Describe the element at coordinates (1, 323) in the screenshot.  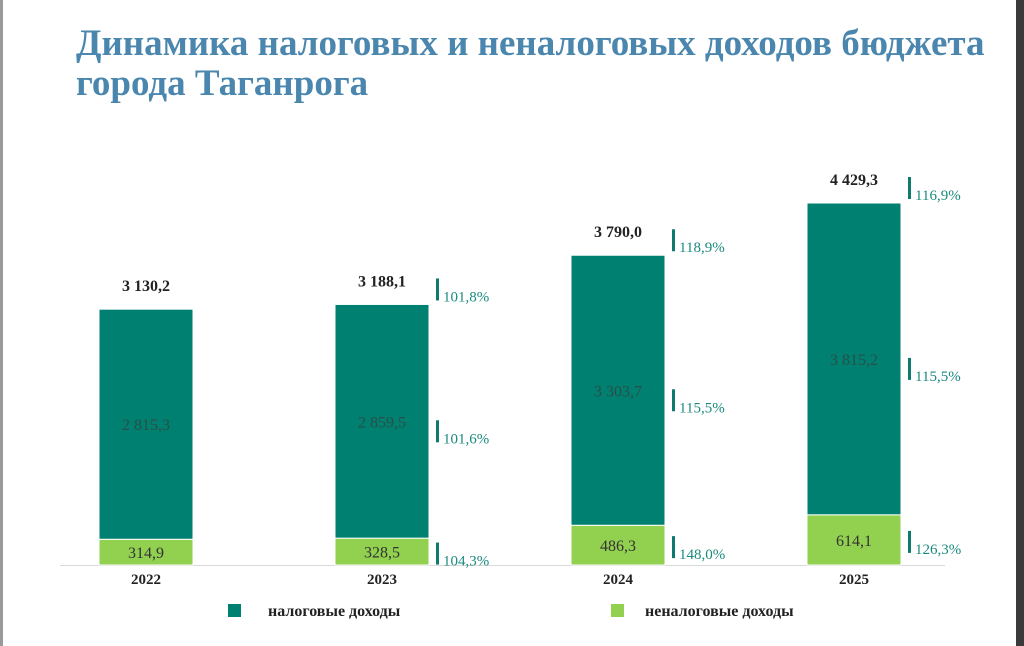
I see `left-frame-edge` at that location.